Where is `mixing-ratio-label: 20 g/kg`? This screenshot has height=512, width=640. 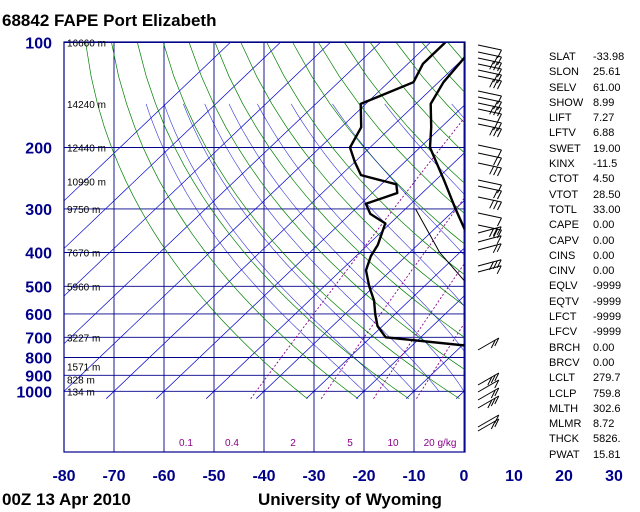 mixing-ratio-label: 20 g/kg is located at coordinates (440, 443).